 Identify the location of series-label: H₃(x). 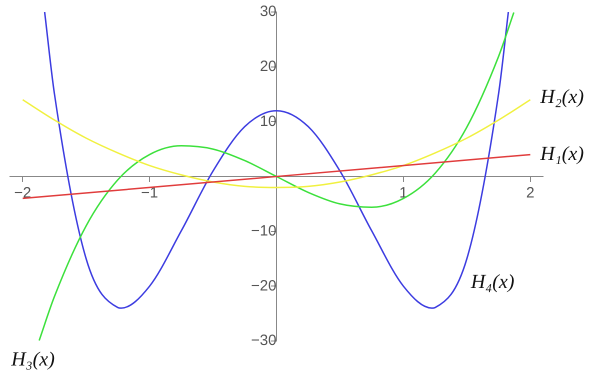
(33, 359).